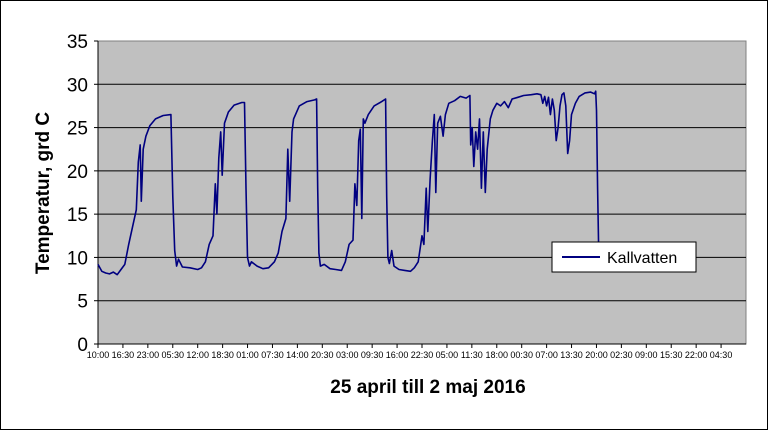 The width and height of the screenshot is (768, 431). What do you see at coordinates (427, 387) in the screenshot?
I see `x-axis-title: 25 april till 2 maj 2016` at bounding box center [427, 387].